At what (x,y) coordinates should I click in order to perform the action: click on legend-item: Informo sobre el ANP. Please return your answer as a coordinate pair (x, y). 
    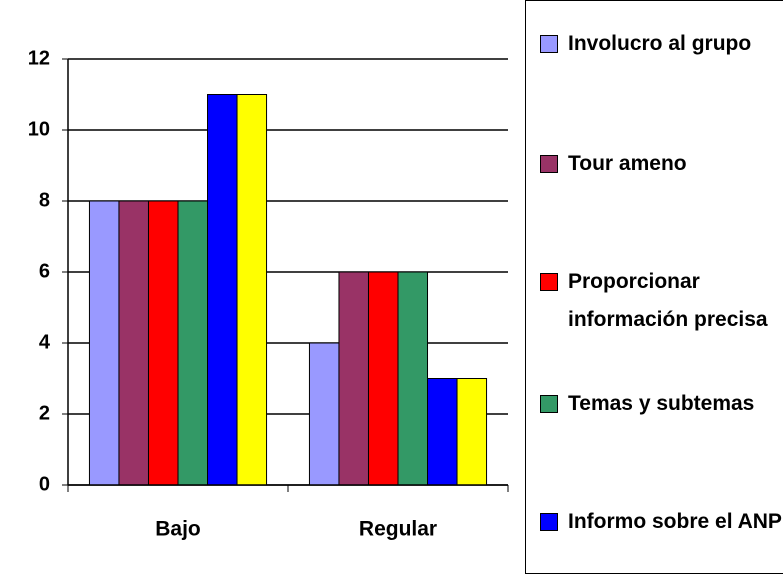
    Looking at the image, I should click on (661, 522).